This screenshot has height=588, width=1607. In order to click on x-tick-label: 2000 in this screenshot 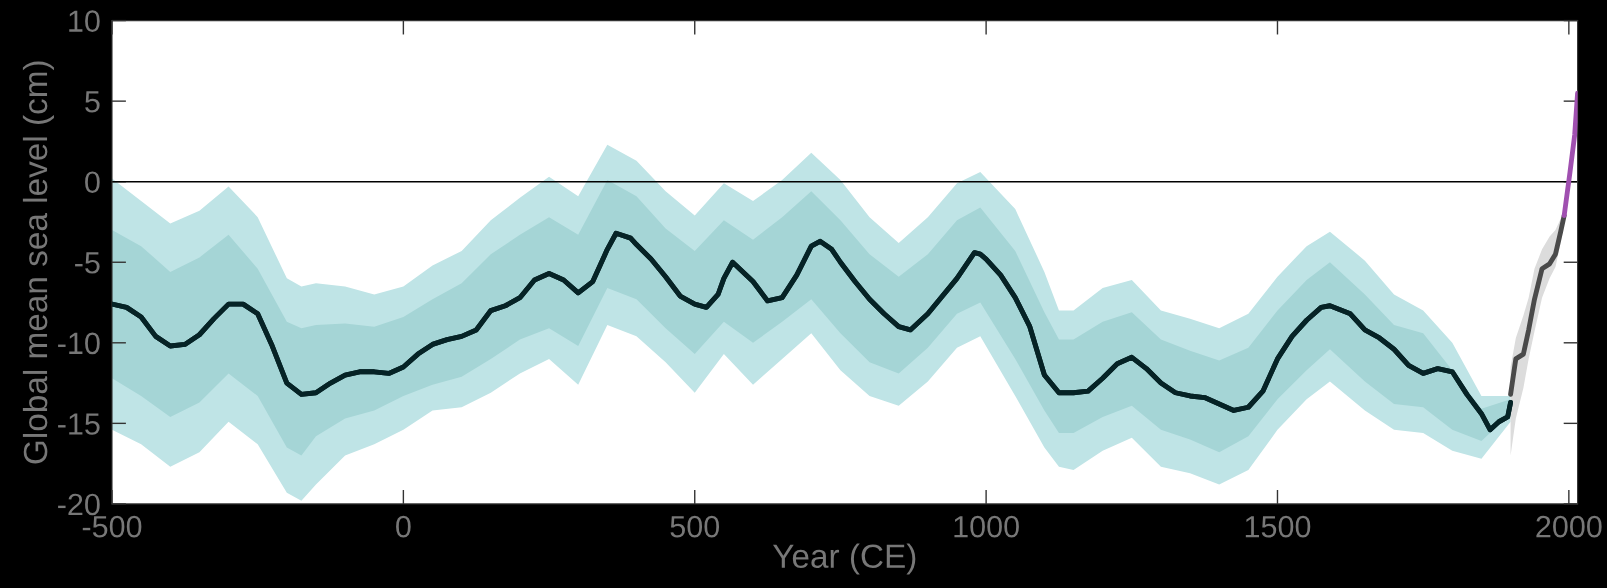, I will do `click(1569, 526)`.